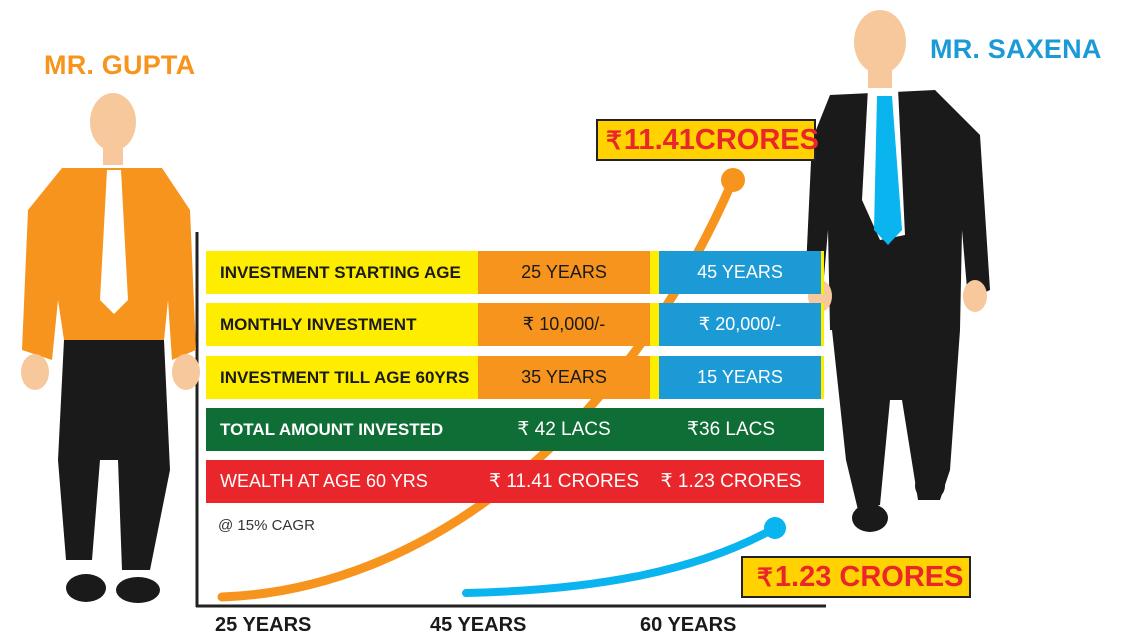  What do you see at coordinates (733, 180) in the screenshot?
I see `gupta-curve-endpoint` at bounding box center [733, 180].